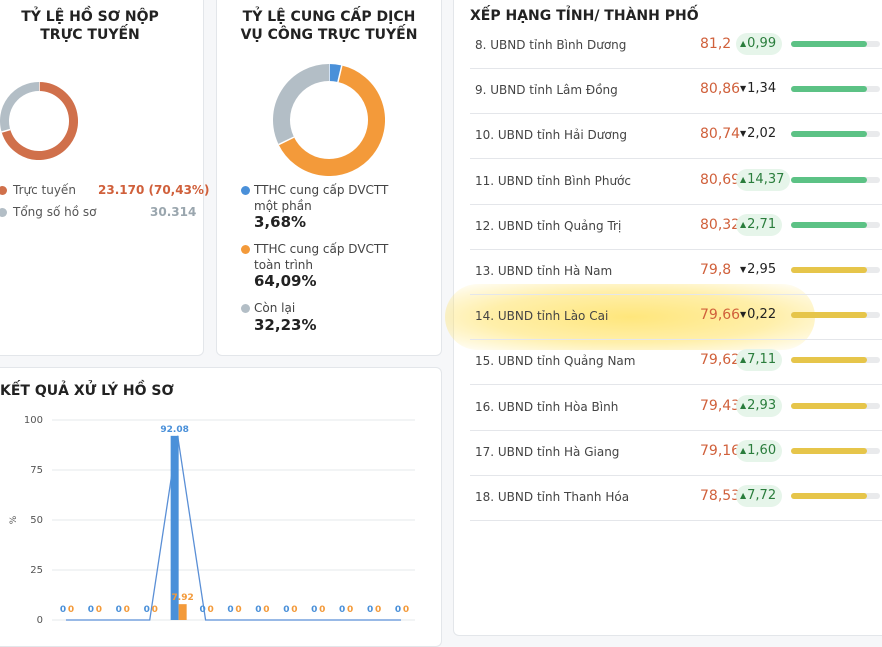  Describe the element at coordinates (40, 620) in the screenshot. I see `y-tick-label: 0` at that location.